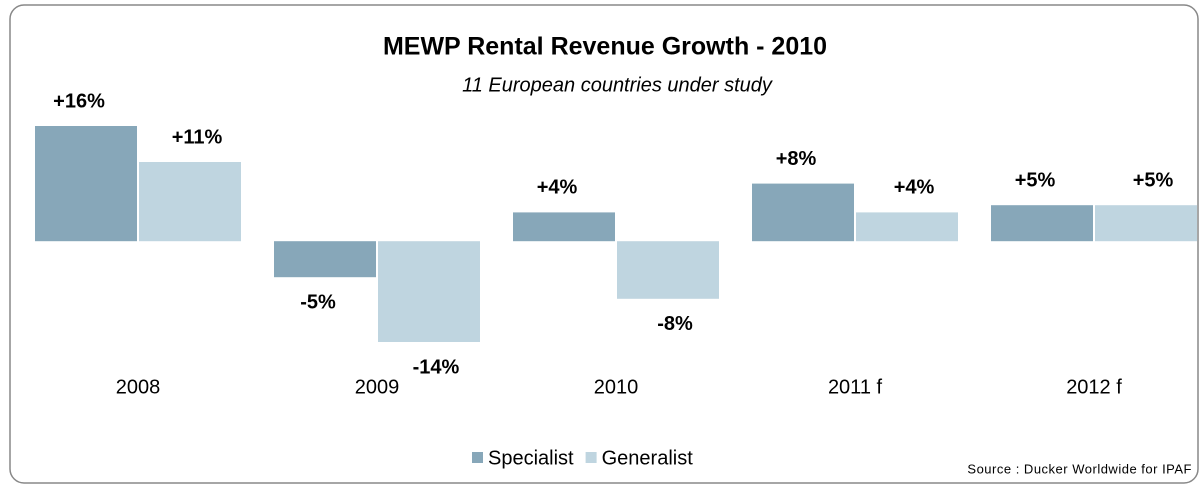 The image size is (1204, 487). Describe the element at coordinates (79, 101) in the screenshot. I see `data-label: +16%` at that location.